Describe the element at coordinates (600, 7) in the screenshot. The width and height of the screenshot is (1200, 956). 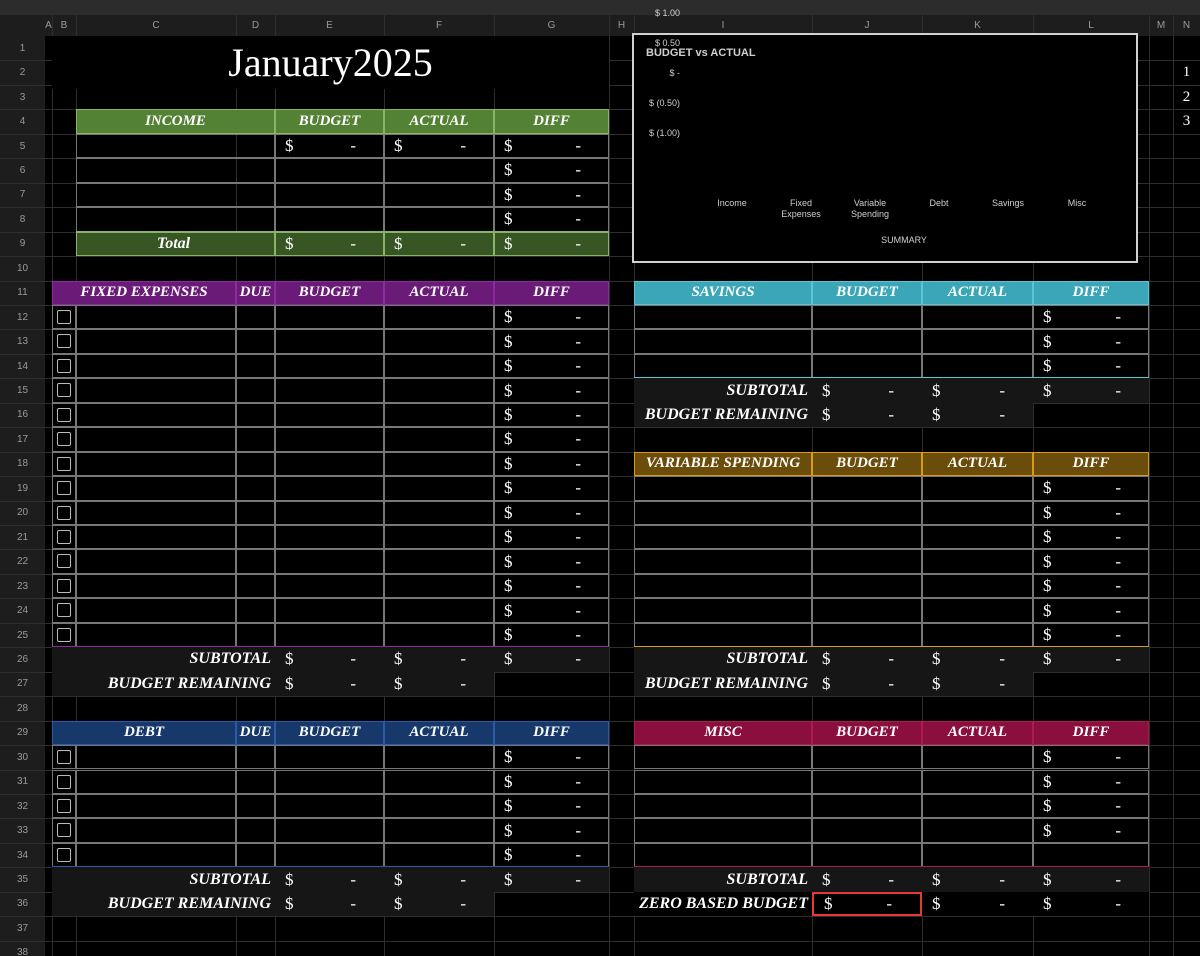
I see `toolbar-strip` at that location.